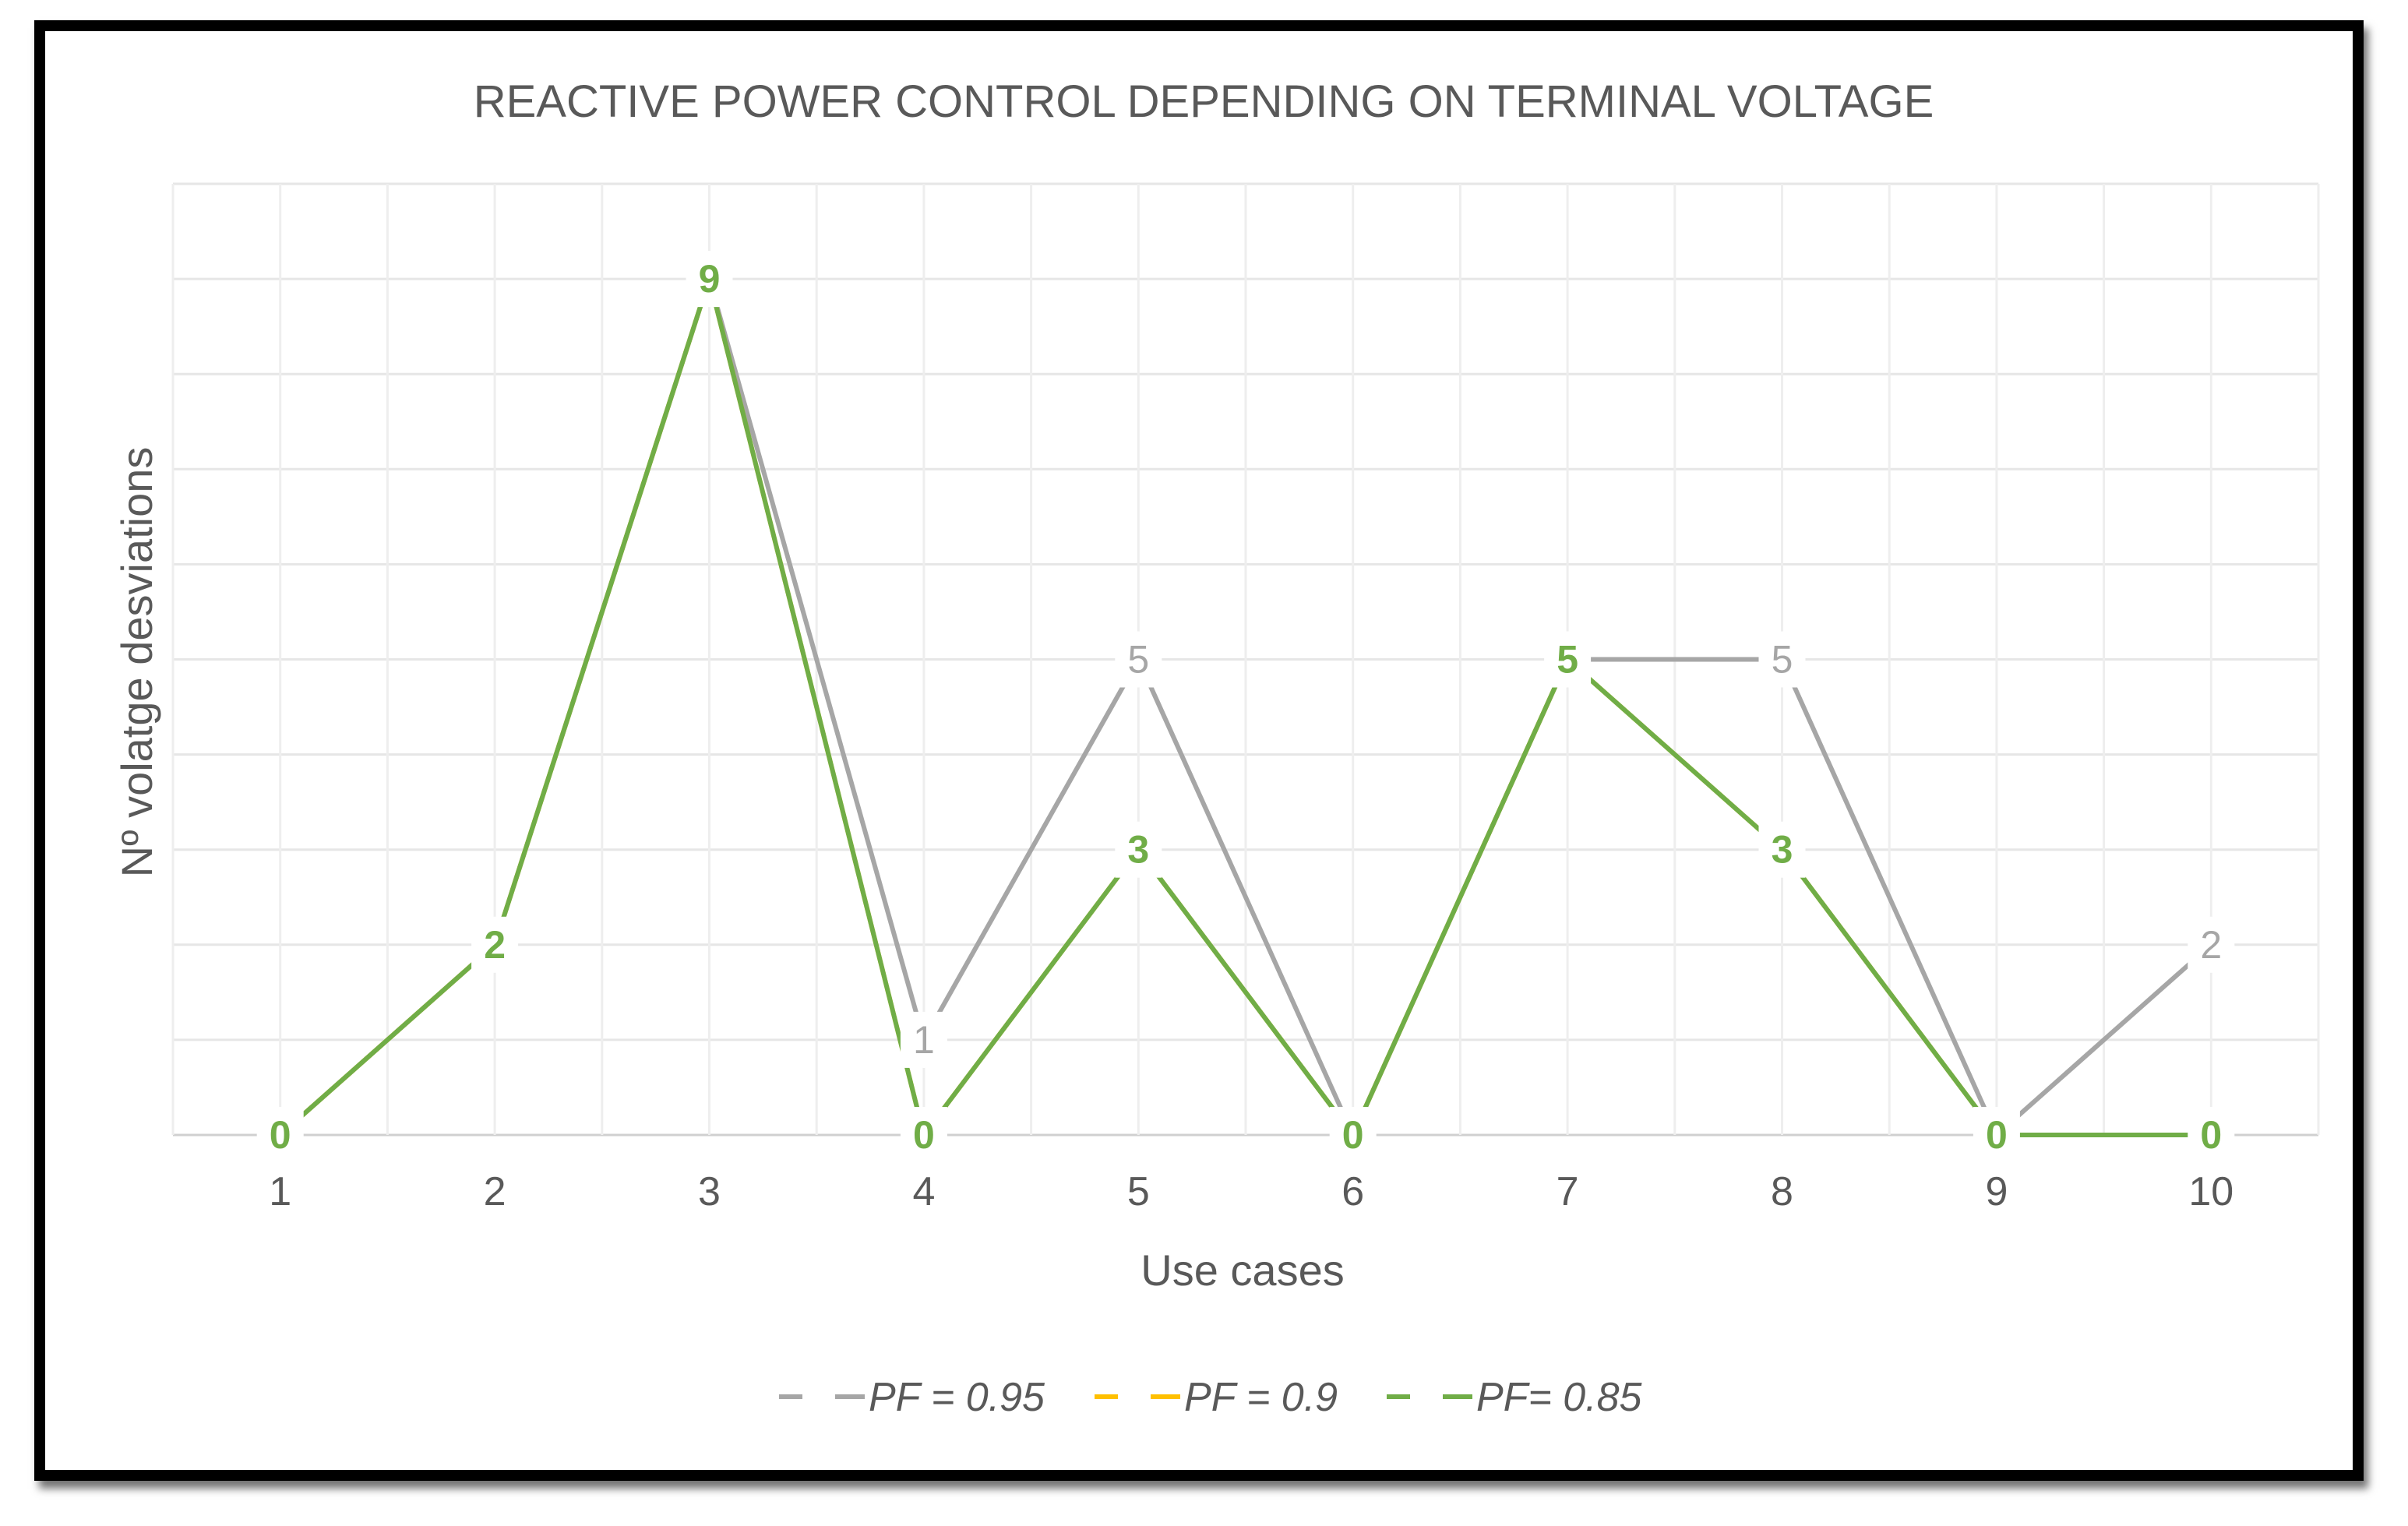  Describe the element at coordinates (2210, 1192) in the screenshot. I see `x-tick-label: 10` at that location.